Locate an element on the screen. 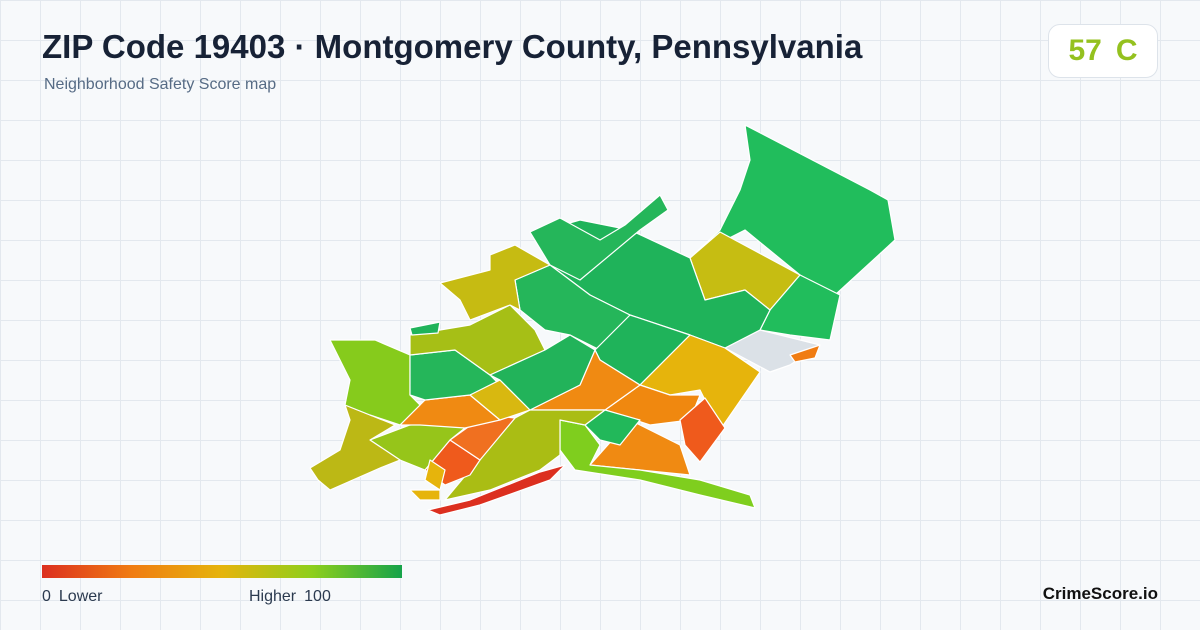 The width and height of the screenshot is (1200, 630). legend-high: Higher 100 is located at coordinates (294, 597).